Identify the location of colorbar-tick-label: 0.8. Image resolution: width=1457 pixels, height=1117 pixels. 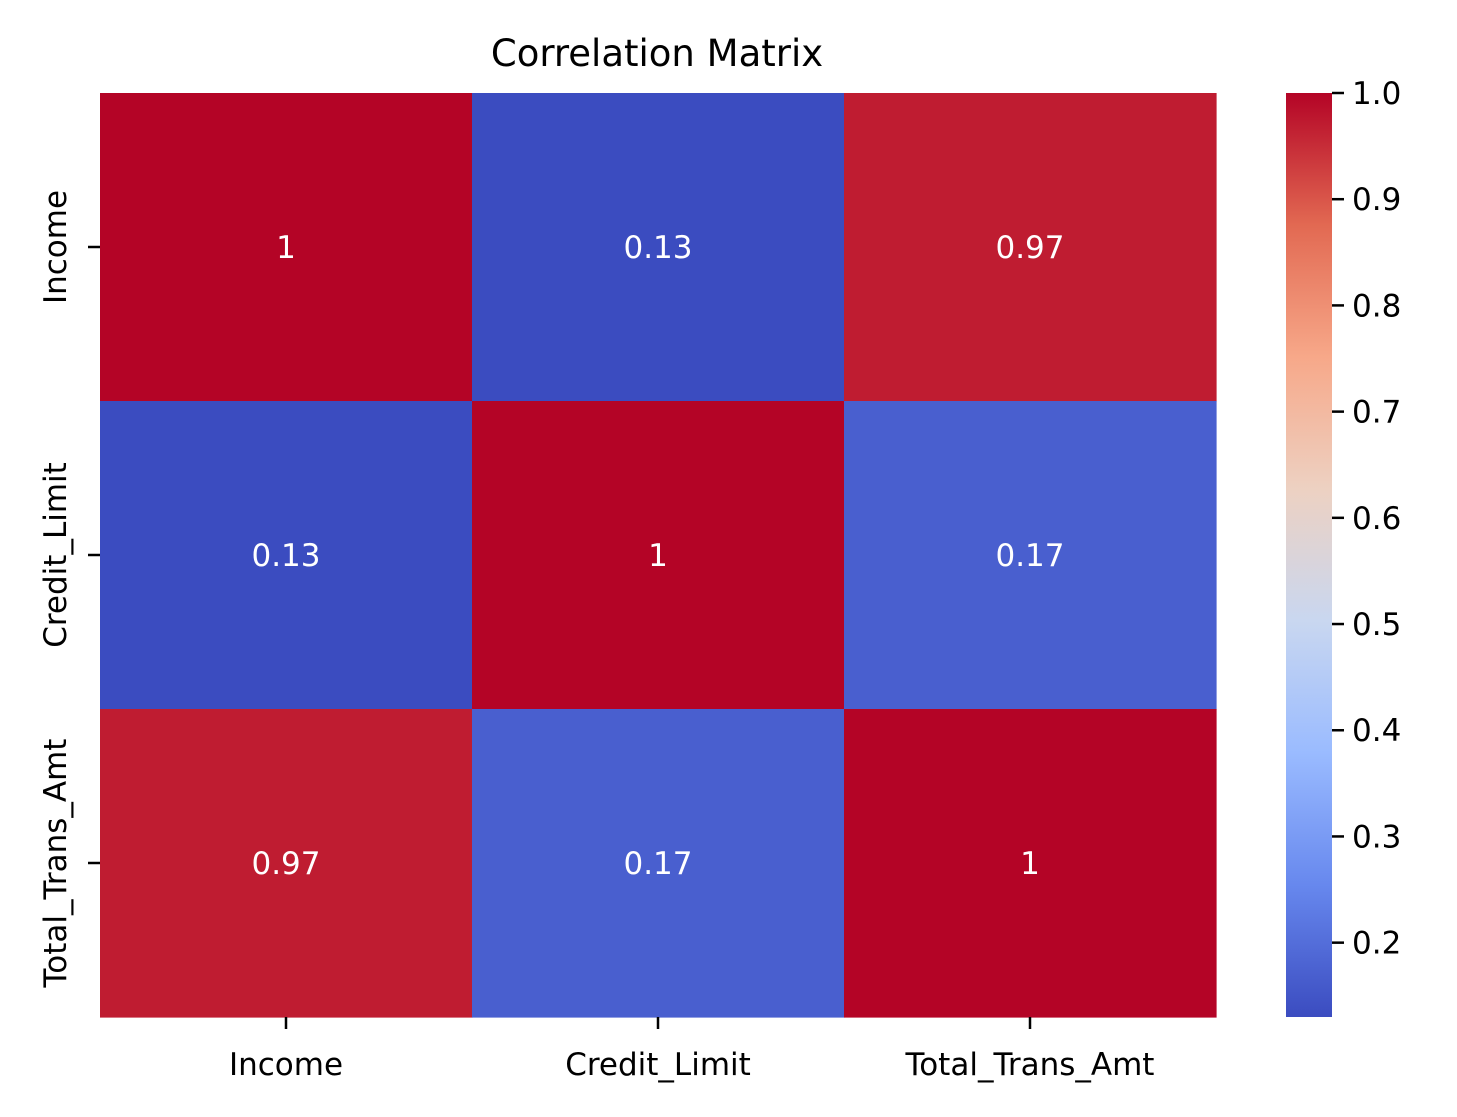
(1376, 306).